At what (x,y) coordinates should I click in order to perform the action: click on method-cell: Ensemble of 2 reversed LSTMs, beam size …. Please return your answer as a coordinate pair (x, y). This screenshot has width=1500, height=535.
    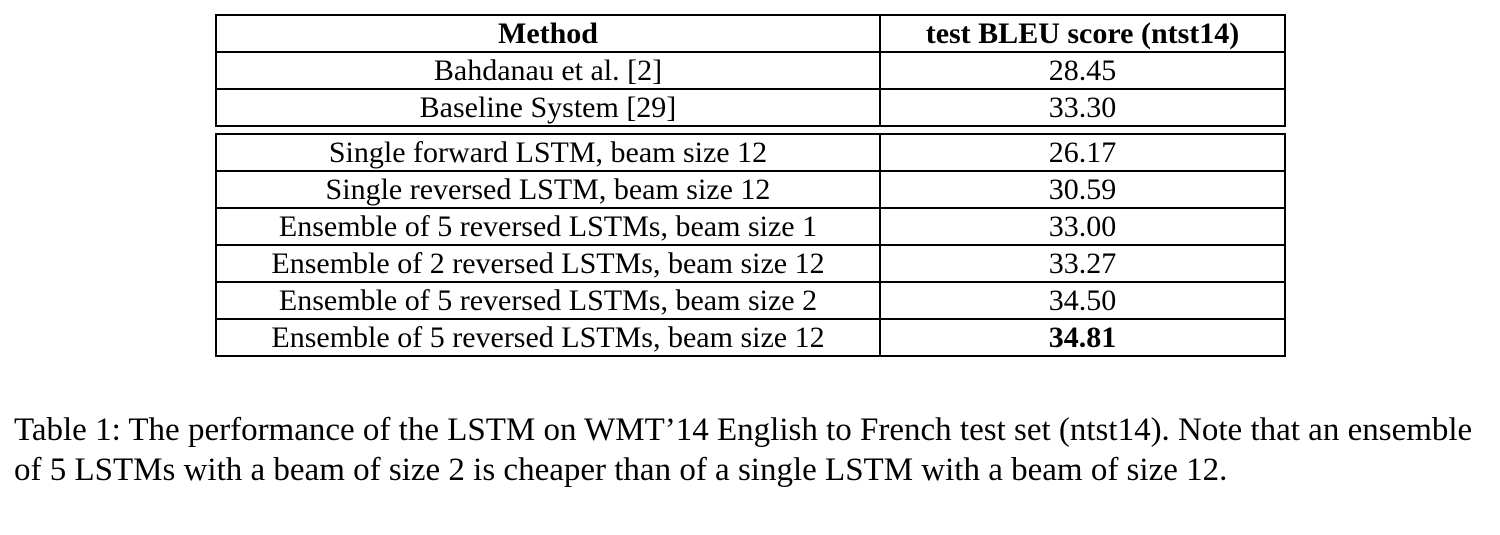
    Looking at the image, I should click on (548, 263).